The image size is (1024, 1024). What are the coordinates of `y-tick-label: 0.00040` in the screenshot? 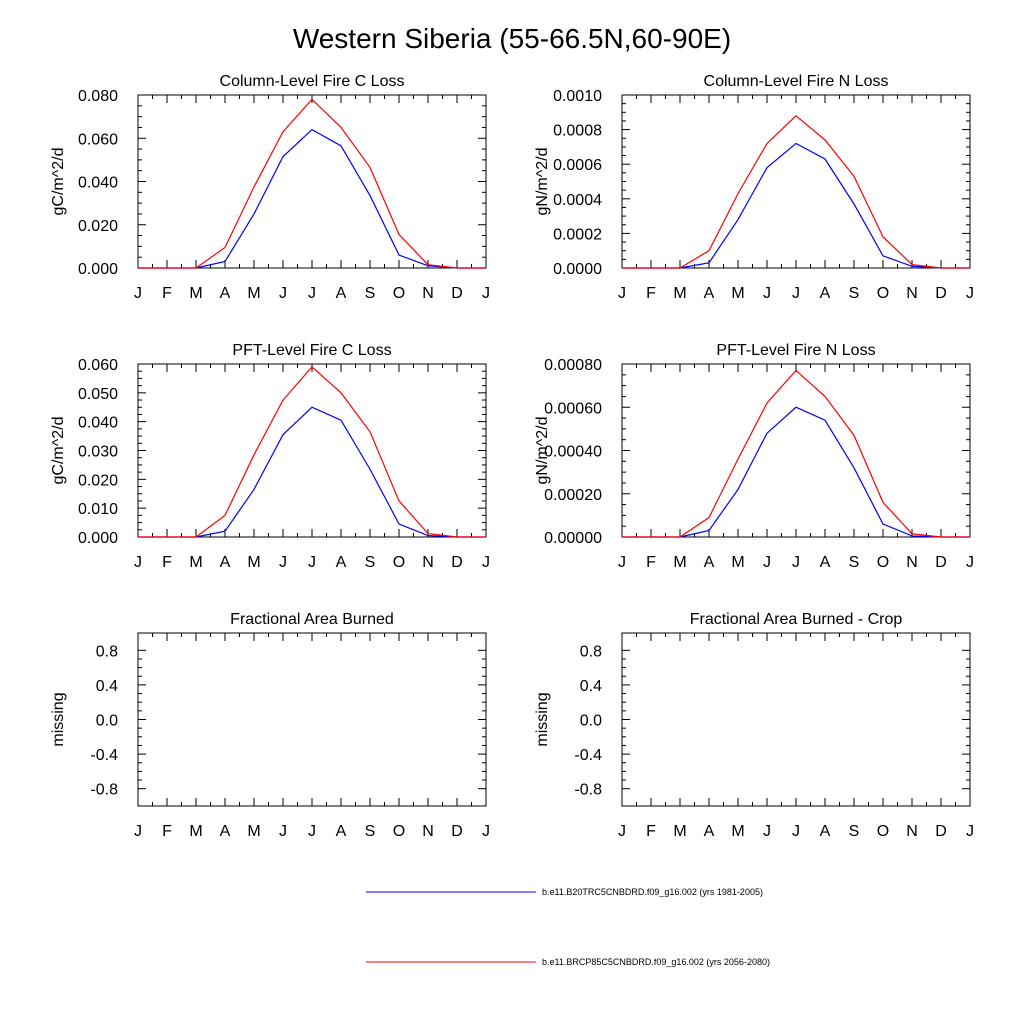 It's located at (573, 452).